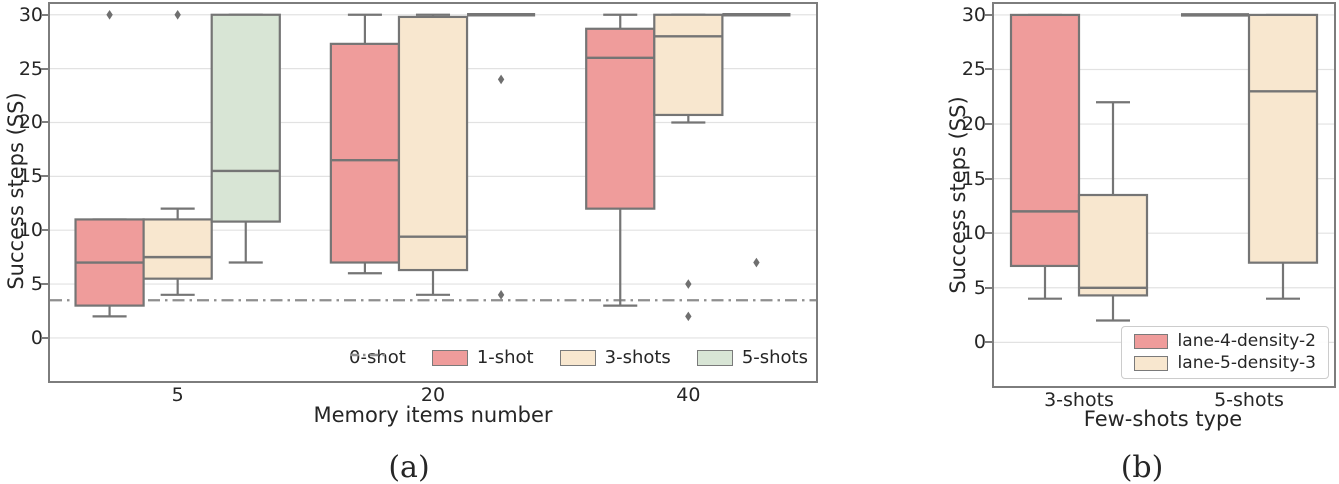 This screenshot has width=1339, height=484. I want to click on legend-swatch-1-shot, so click(449, 358).